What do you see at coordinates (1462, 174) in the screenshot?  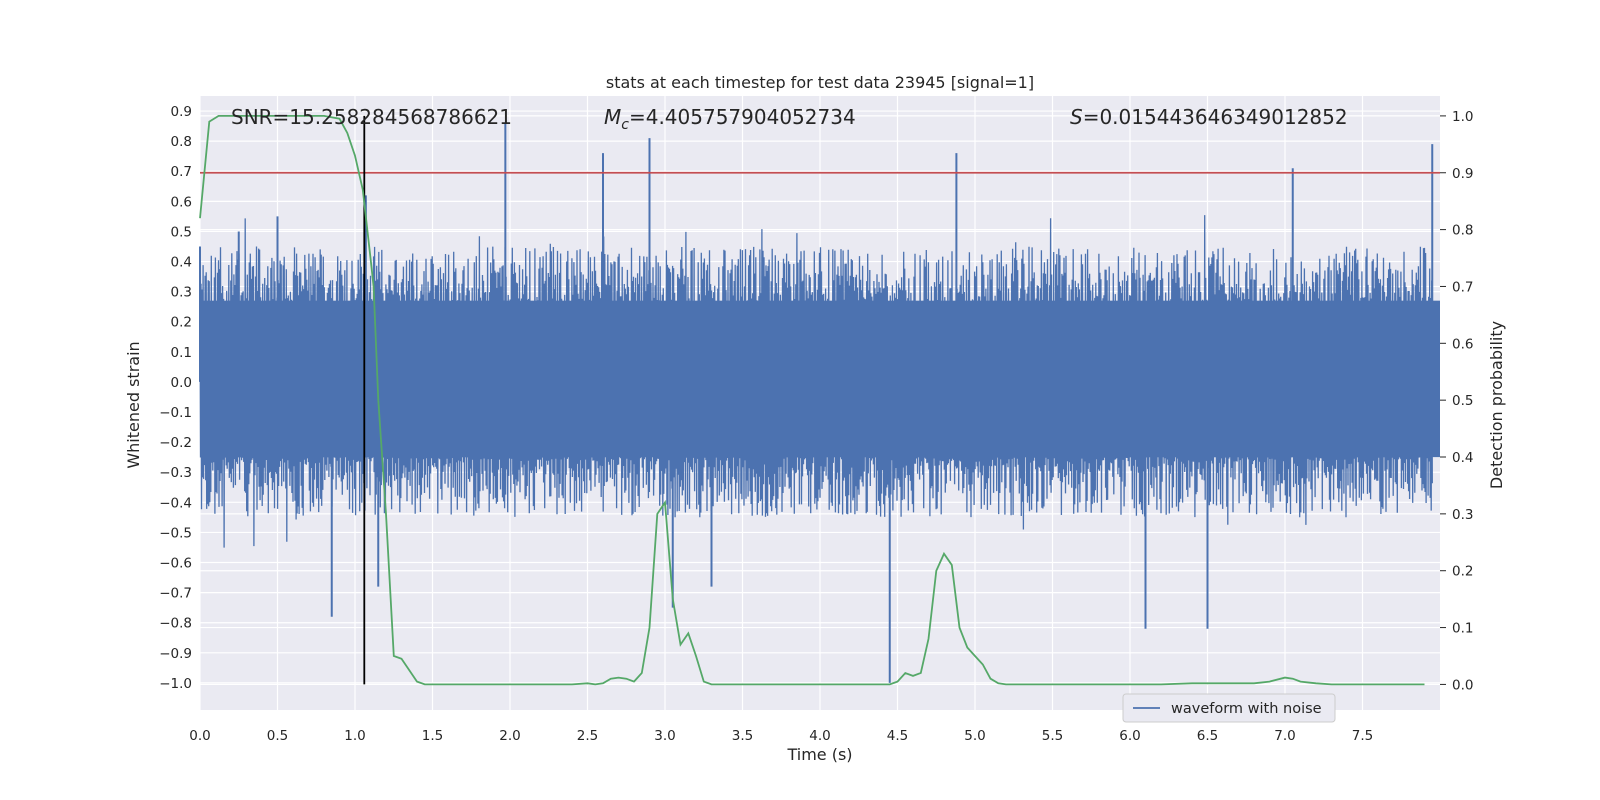 I see `y-right-tick-label: 0.9` at bounding box center [1462, 174].